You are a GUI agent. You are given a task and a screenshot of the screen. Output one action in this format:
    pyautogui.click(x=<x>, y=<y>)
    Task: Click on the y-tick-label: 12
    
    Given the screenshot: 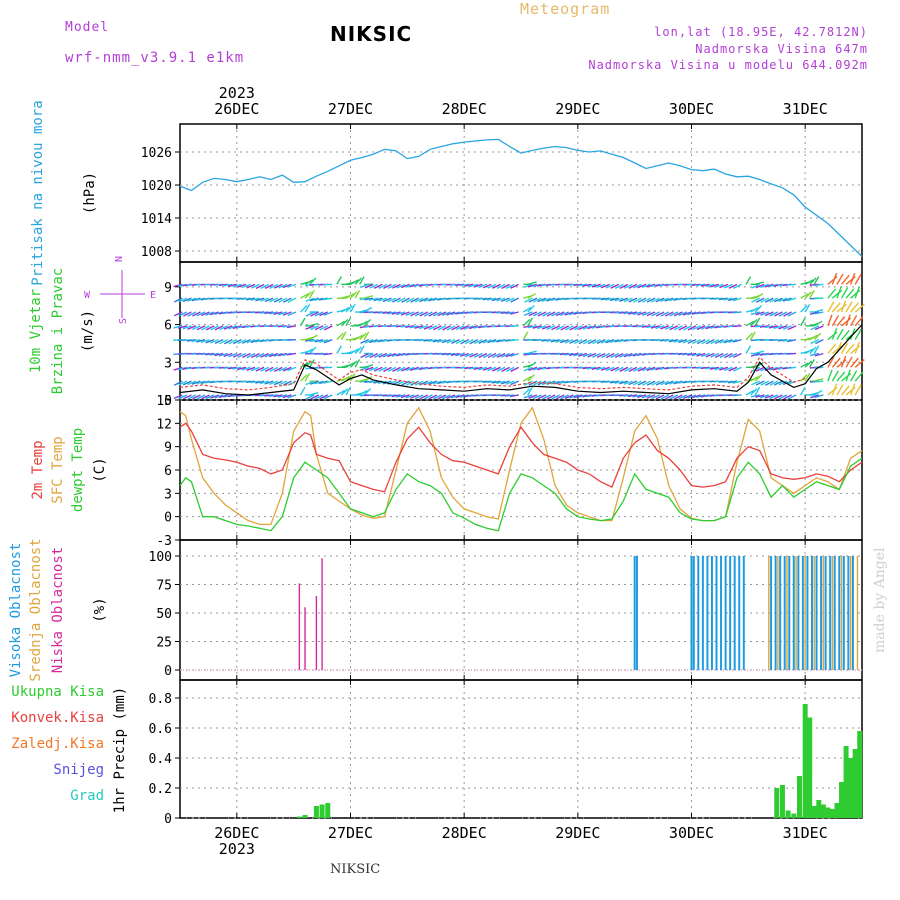 What is the action you would take?
    pyautogui.click(x=164, y=424)
    